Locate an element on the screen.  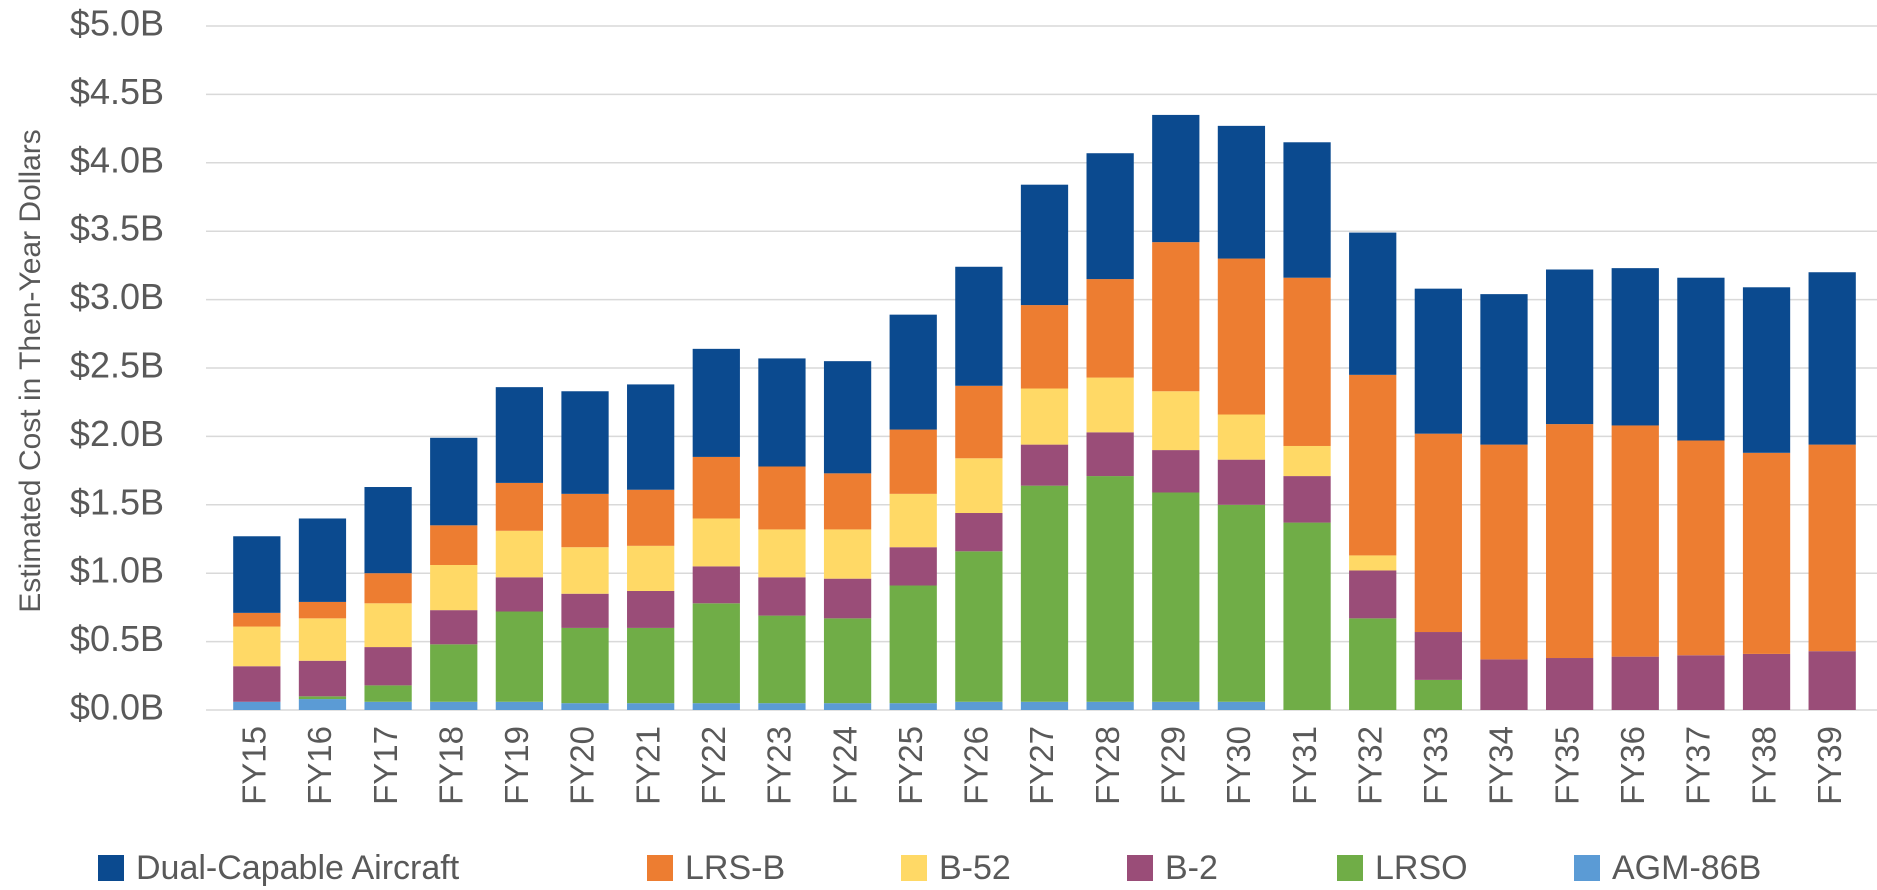
x-tick-label: FY19 is located at coordinates (516, 765).